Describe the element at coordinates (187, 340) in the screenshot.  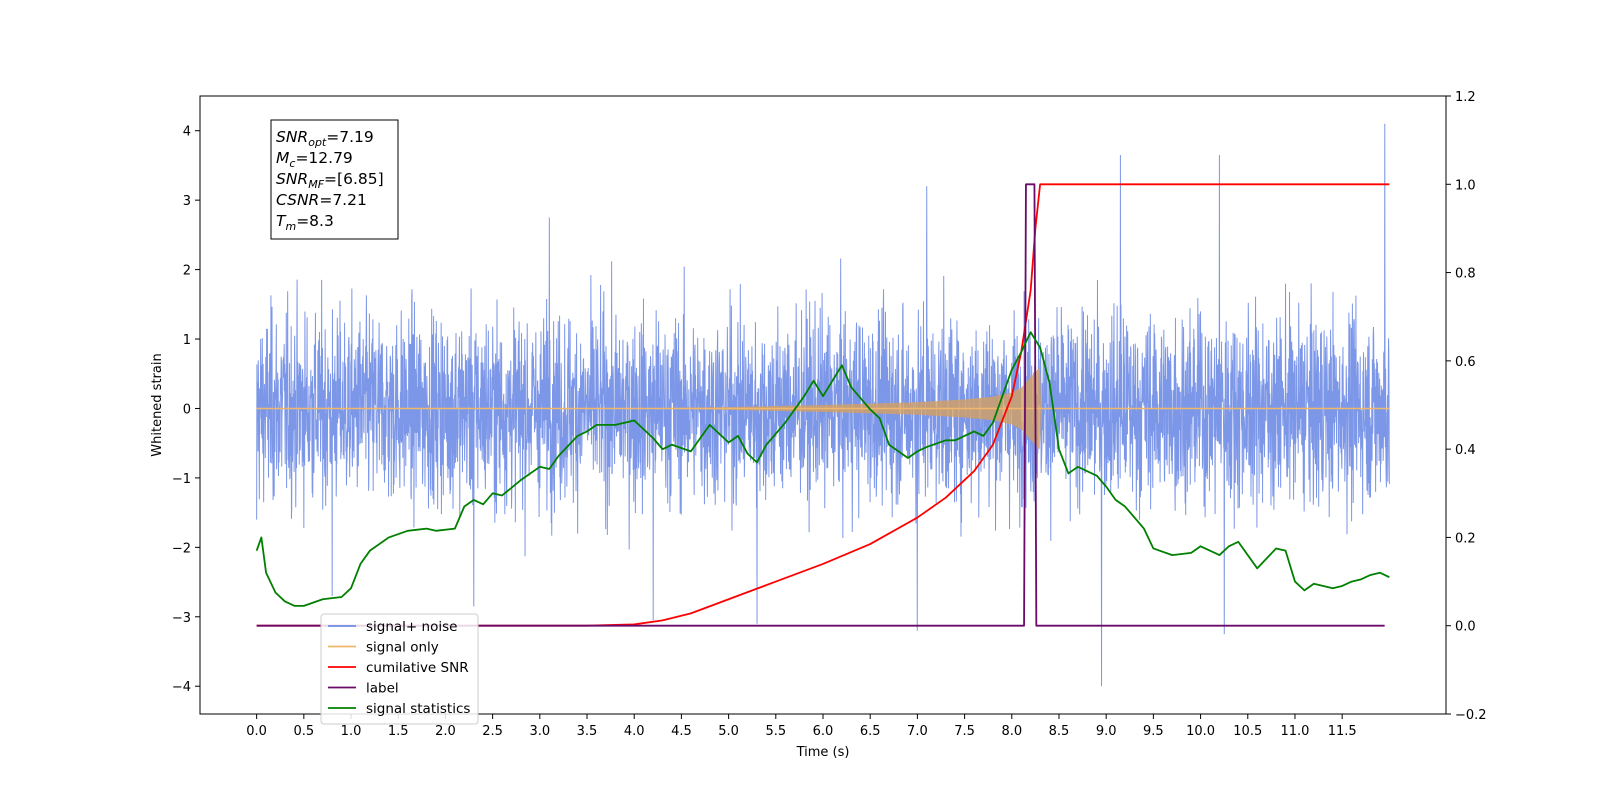
I see `y-tick-label: 1` at that location.